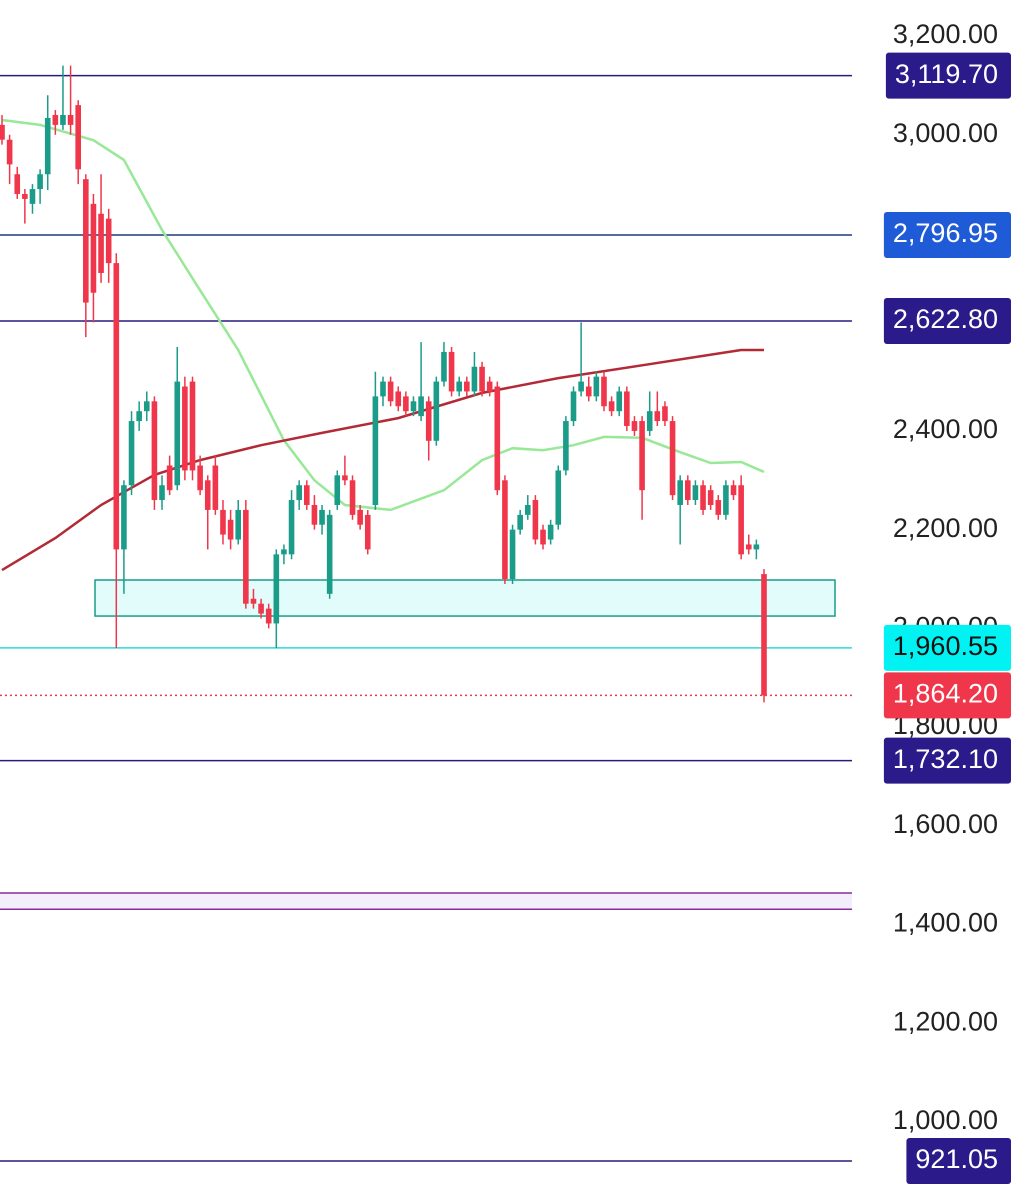  I want to click on y-tick-label: 1,600.00, so click(945, 824).